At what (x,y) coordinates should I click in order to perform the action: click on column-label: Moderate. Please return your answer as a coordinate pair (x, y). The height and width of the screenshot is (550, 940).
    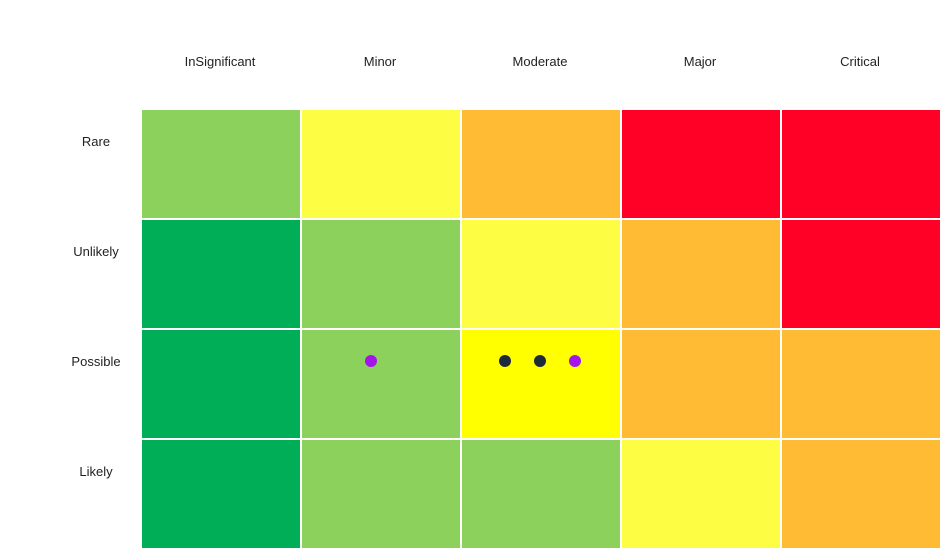
    Looking at the image, I should click on (540, 61).